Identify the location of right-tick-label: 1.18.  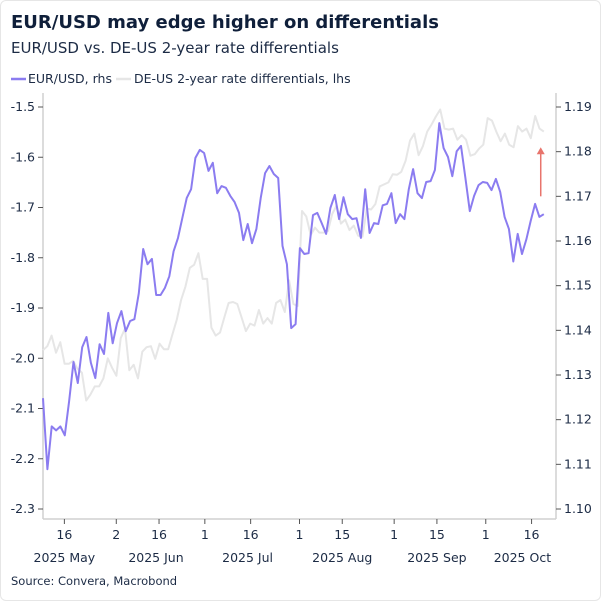
(578, 151).